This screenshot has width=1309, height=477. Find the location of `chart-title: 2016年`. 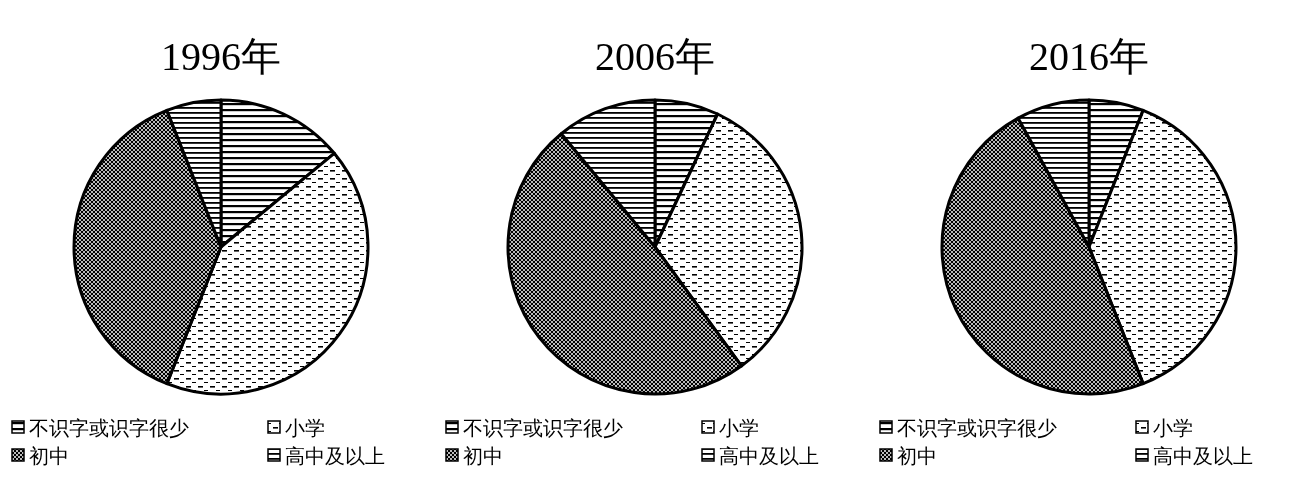

chart-title: 2016年 is located at coordinates (1089, 56).